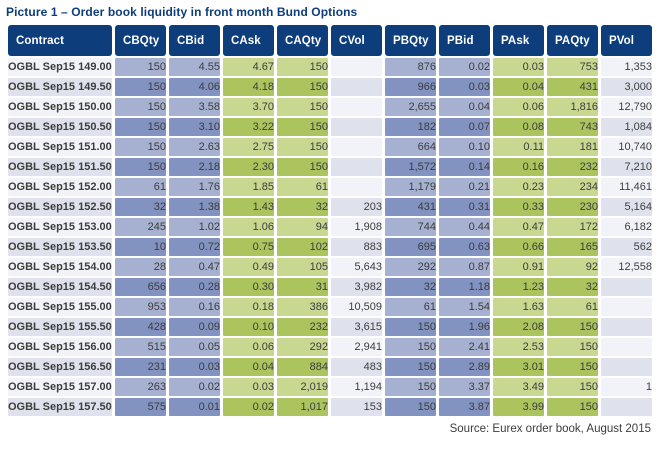 Image resolution: width=660 pixels, height=450 pixels. What do you see at coordinates (518, 187) in the screenshot?
I see `cell-pask: 0.23` at bounding box center [518, 187].